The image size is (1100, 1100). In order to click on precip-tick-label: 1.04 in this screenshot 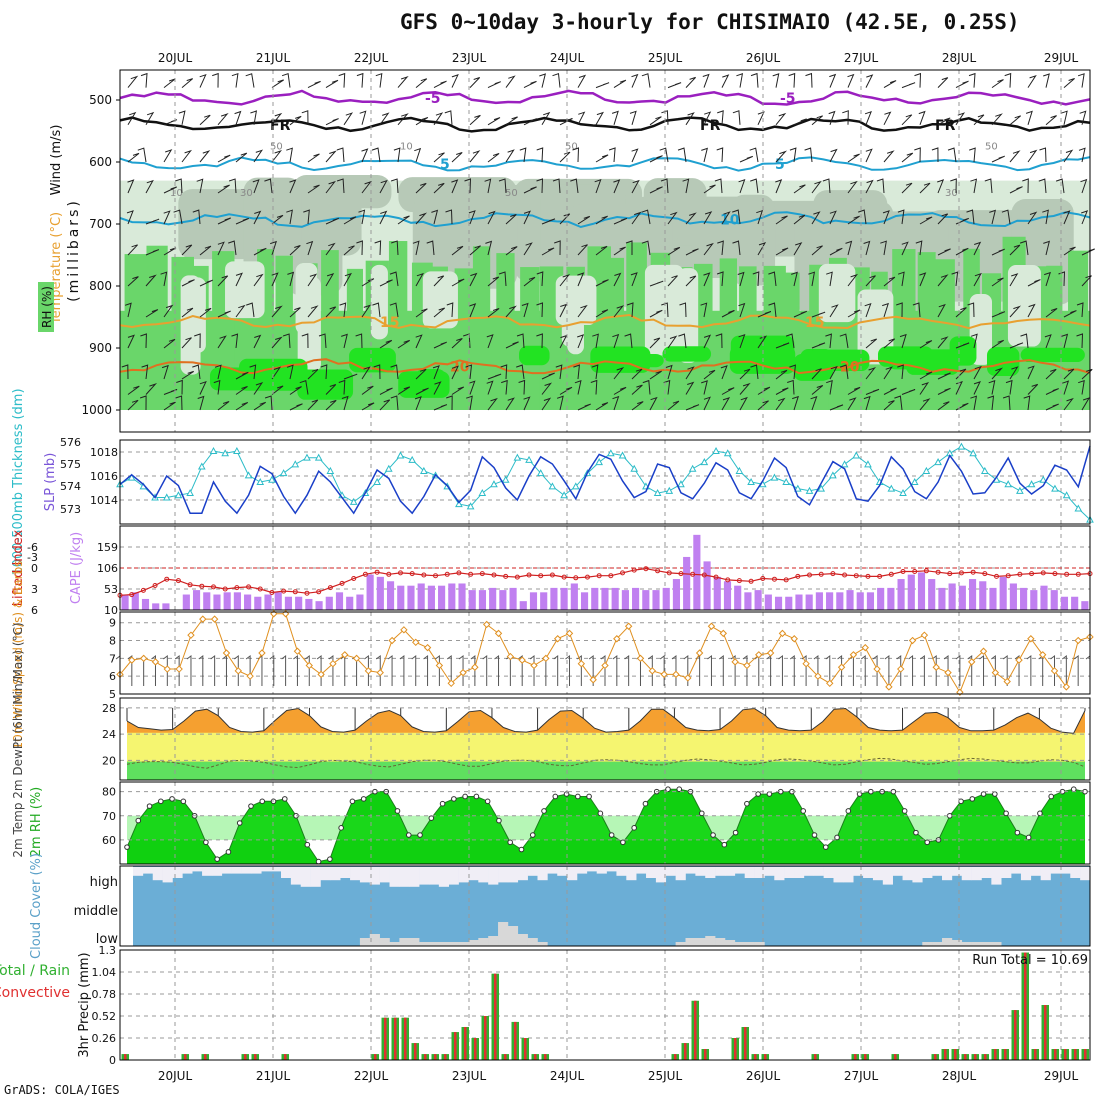, I will do `click(104, 972)`.